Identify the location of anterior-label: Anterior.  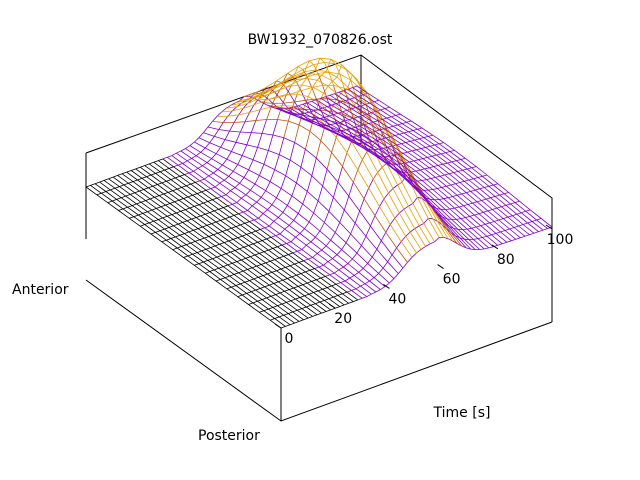
(40, 290).